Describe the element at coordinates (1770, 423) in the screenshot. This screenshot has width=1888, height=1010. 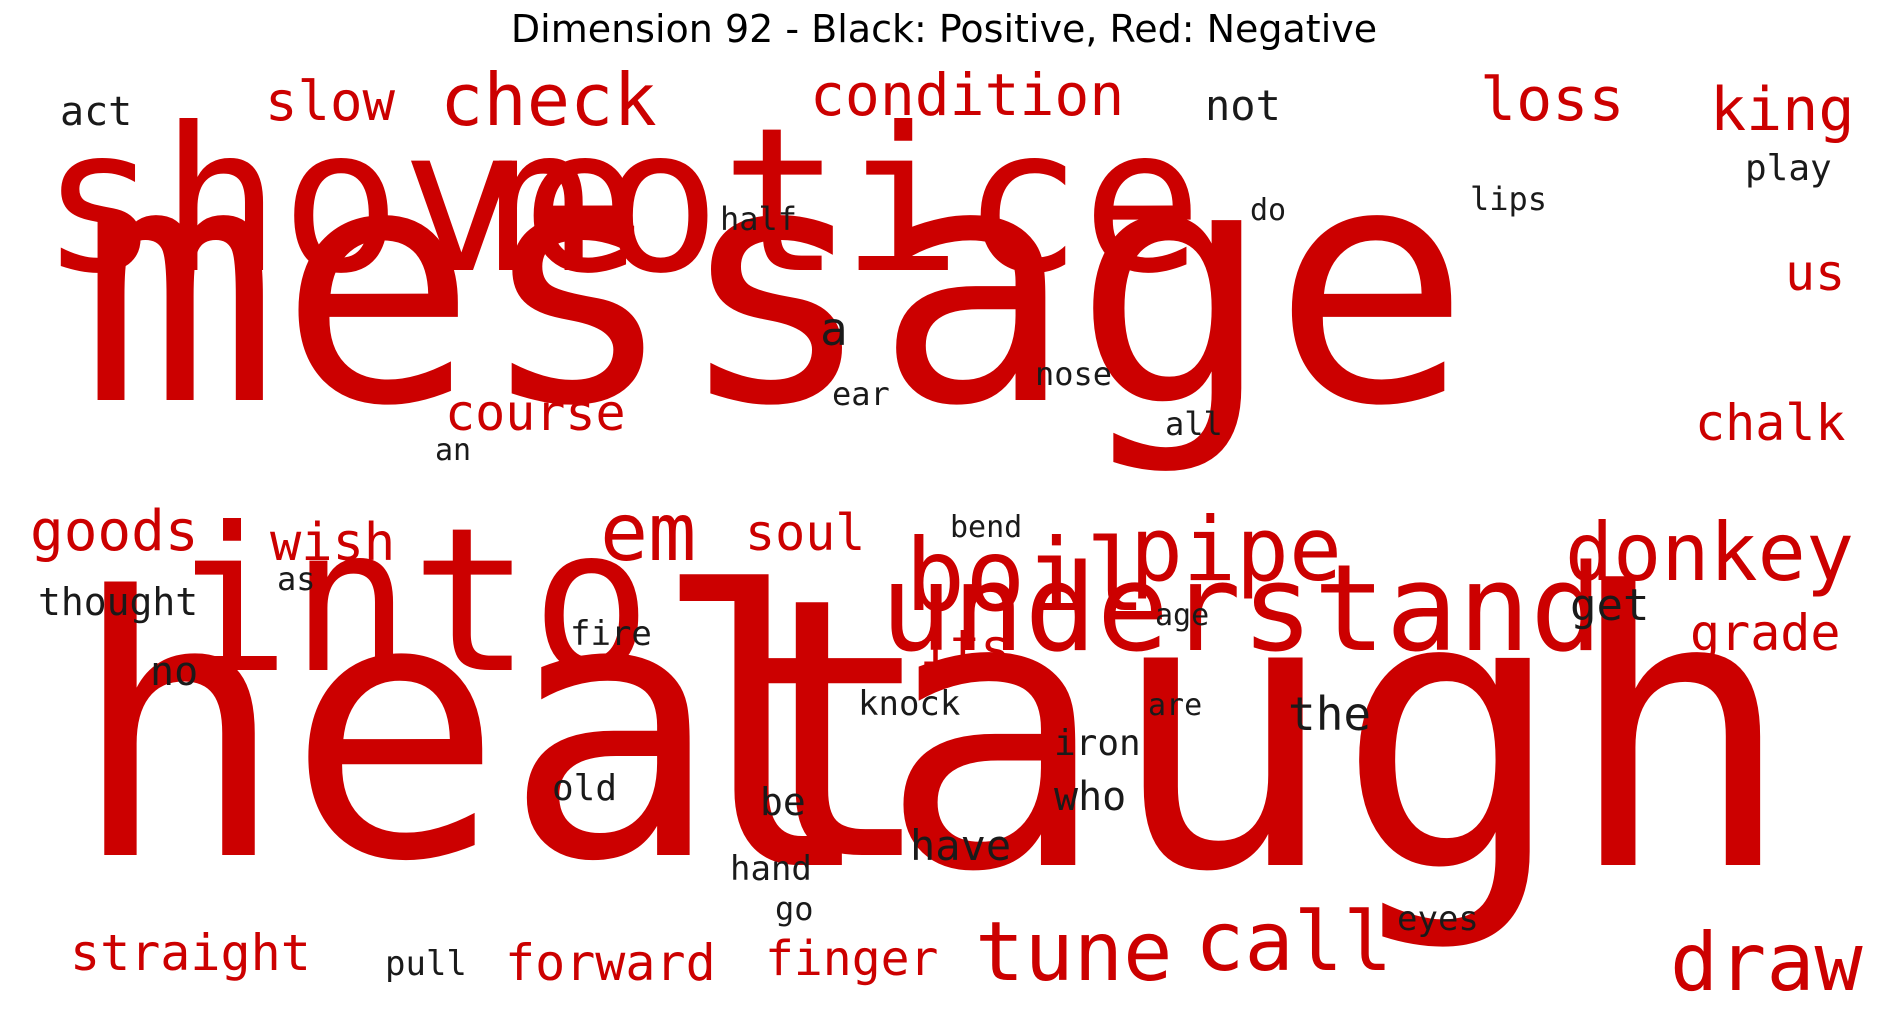
I see `word-chalk: chalk` at that location.